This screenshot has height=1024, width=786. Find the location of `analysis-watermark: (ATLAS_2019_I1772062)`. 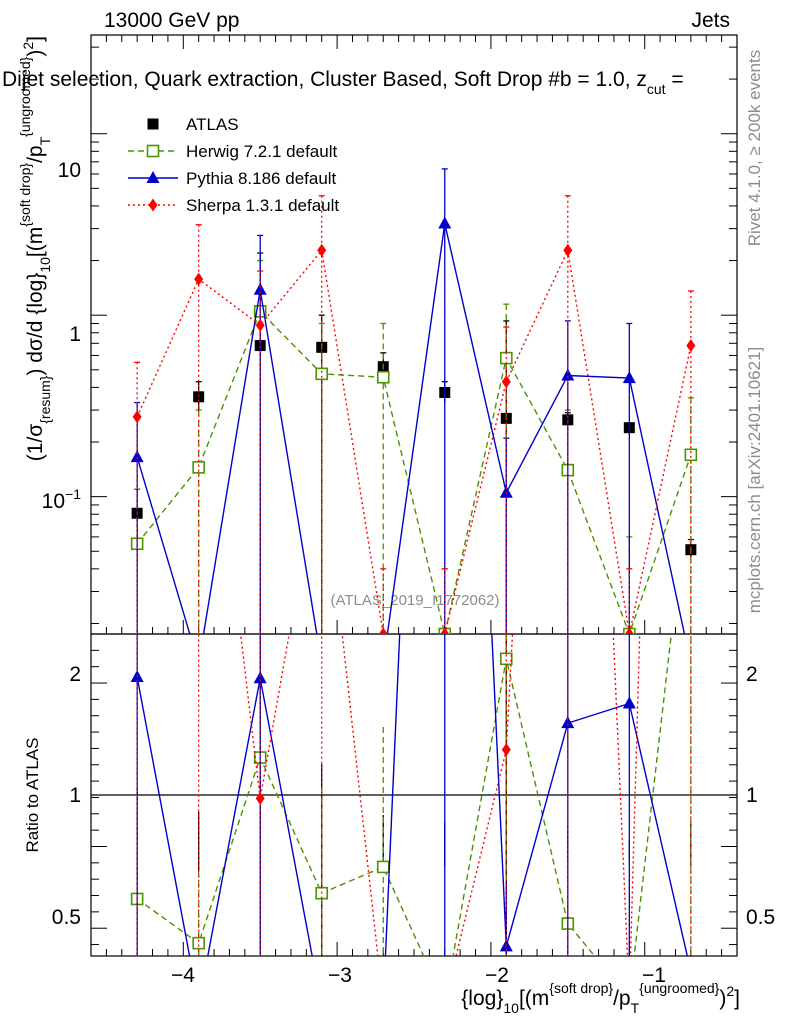

analysis-watermark: (ATLAS_2019_I1772062) is located at coordinates (414, 600).